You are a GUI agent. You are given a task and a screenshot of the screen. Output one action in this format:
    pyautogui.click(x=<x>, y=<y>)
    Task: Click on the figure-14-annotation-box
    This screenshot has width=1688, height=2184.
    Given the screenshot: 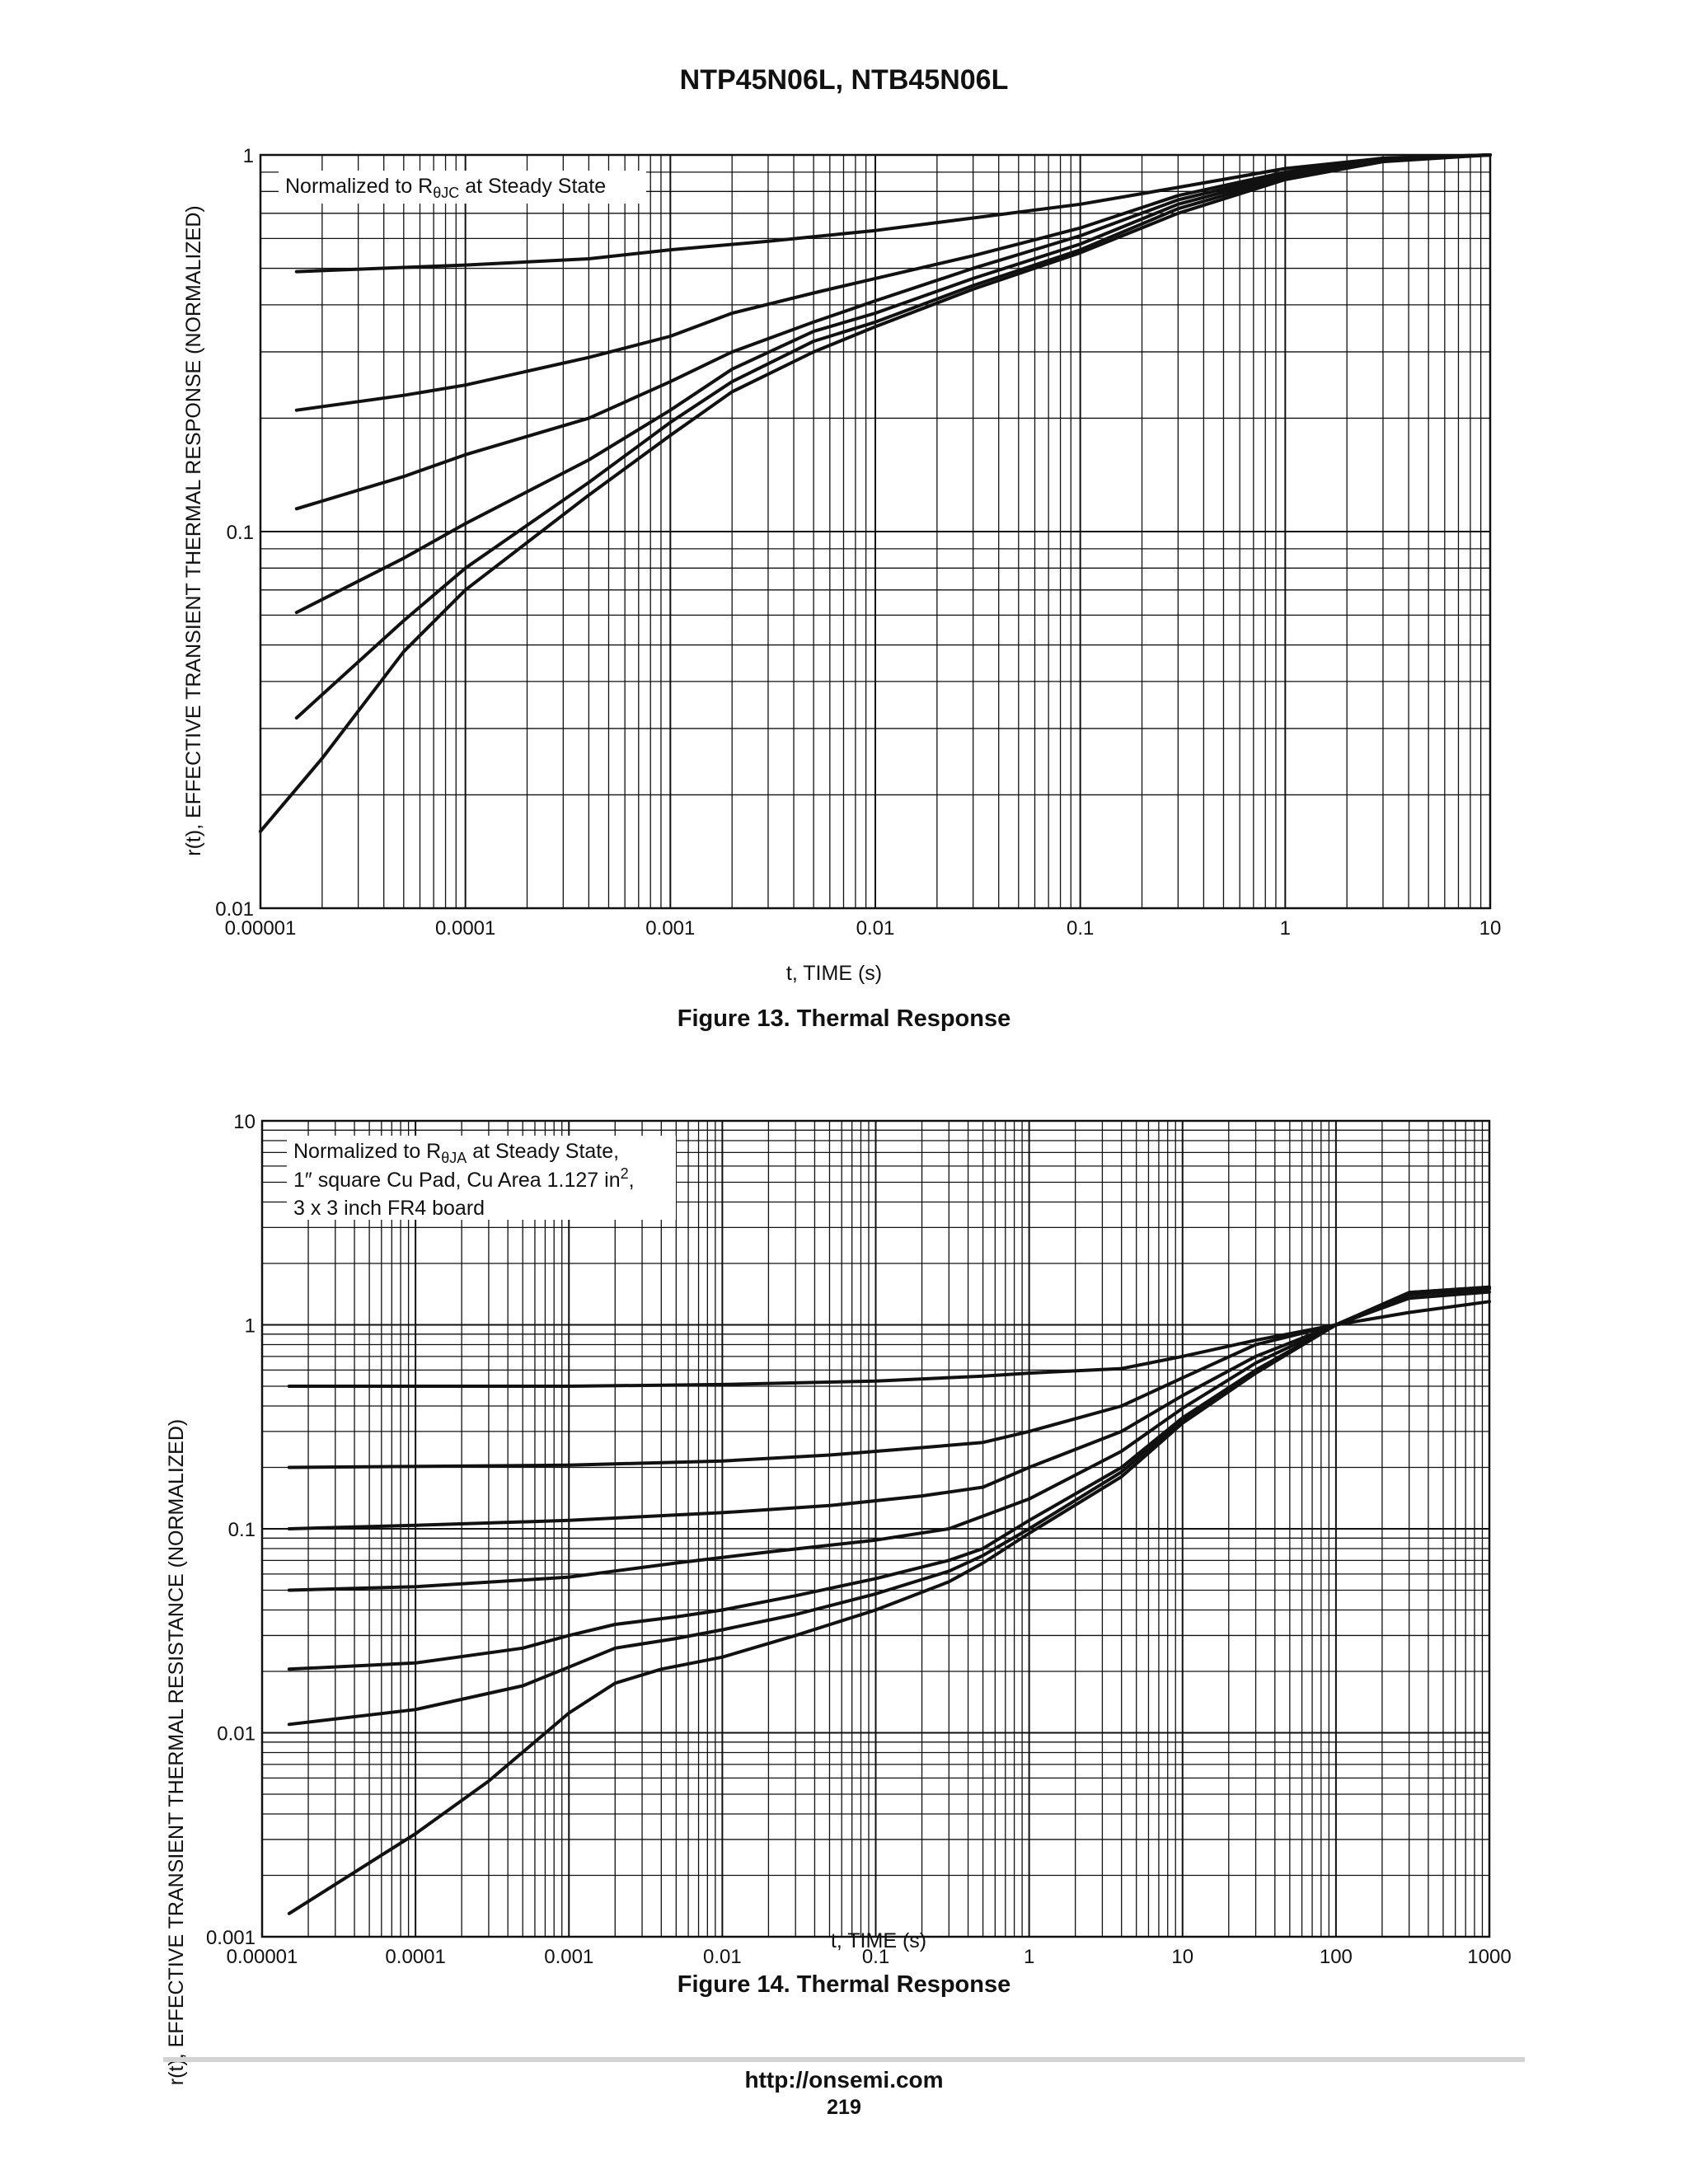 What is the action you would take?
    pyautogui.click(x=482, y=1178)
    